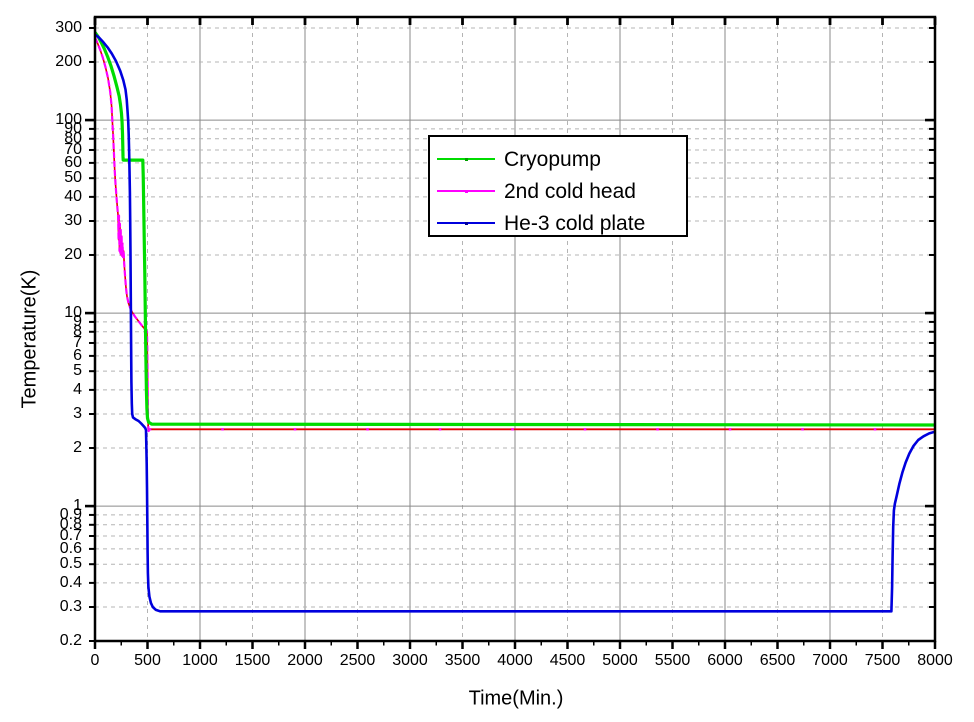  What do you see at coordinates (70, 524) in the screenshot?
I see `y-tick-label: 0.8` at bounding box center [70, 524].